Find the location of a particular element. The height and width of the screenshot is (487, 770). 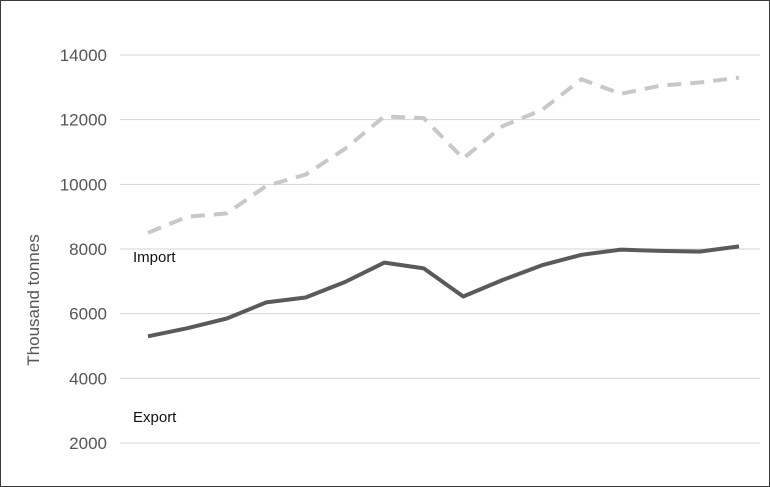

y-tick-label: 12000 is located at coordinates (83, 120).